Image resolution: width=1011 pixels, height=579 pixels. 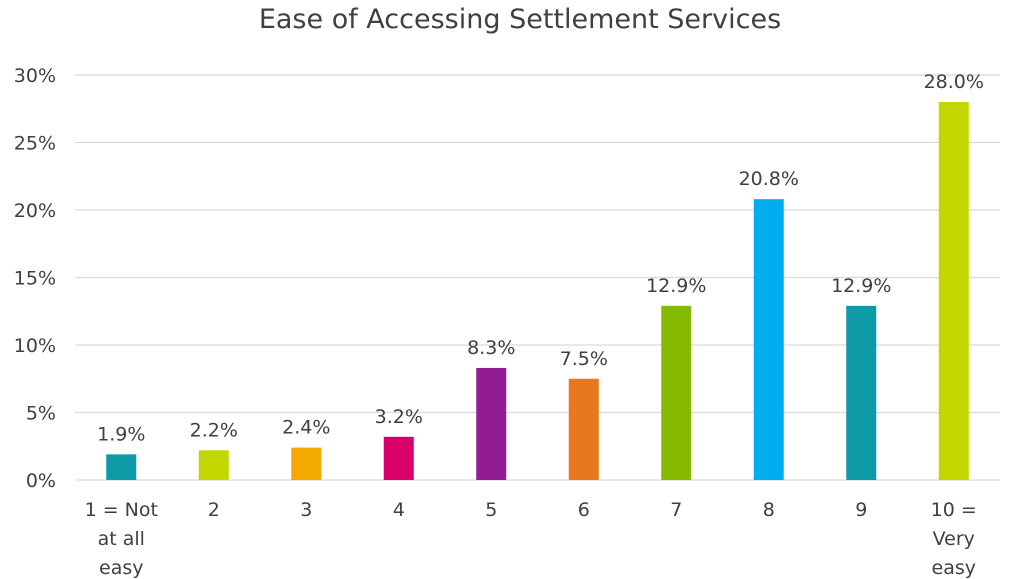 I want to click on x-tick-label: 7, so click(x=676, y=510).